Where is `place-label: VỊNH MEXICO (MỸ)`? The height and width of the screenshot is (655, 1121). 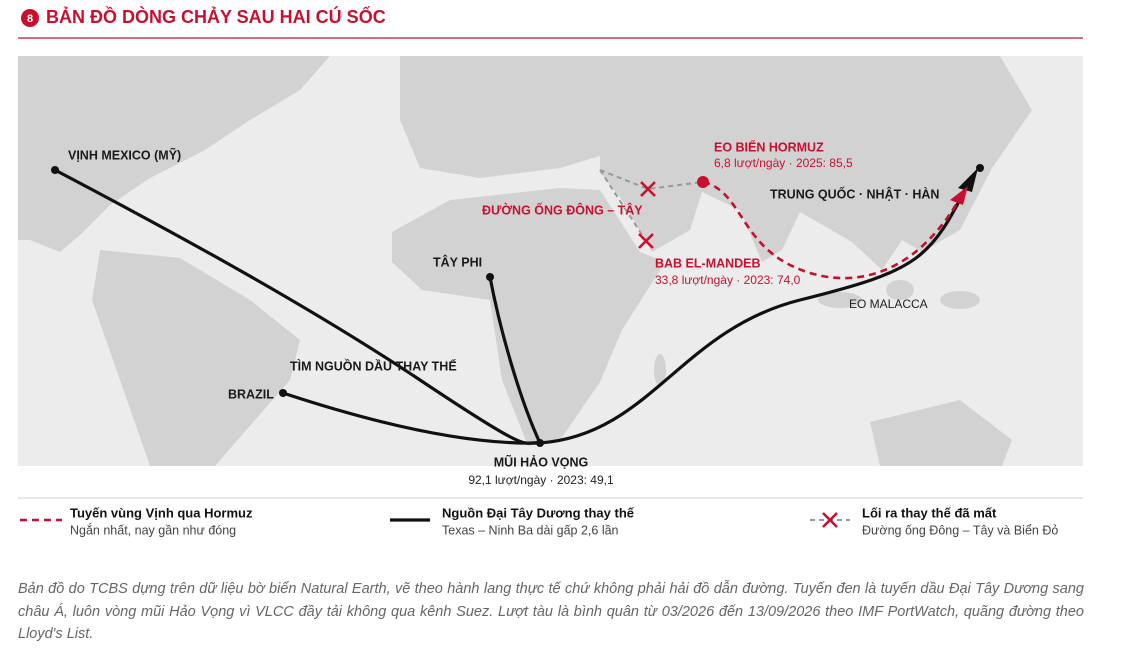 place-label: VỊNH MEXICO (MỸ) is located at coordinates (124, 154).